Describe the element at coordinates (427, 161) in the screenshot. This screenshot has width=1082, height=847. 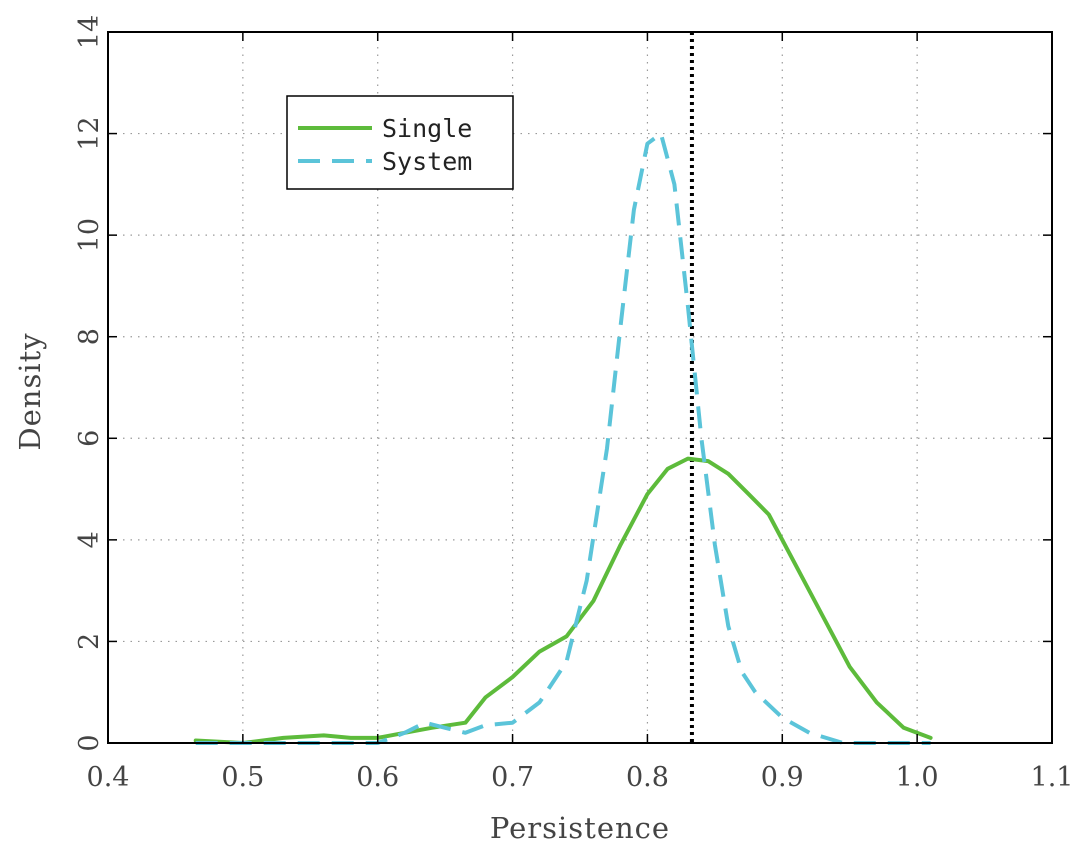
I see `legend-label-system: System` at that location.